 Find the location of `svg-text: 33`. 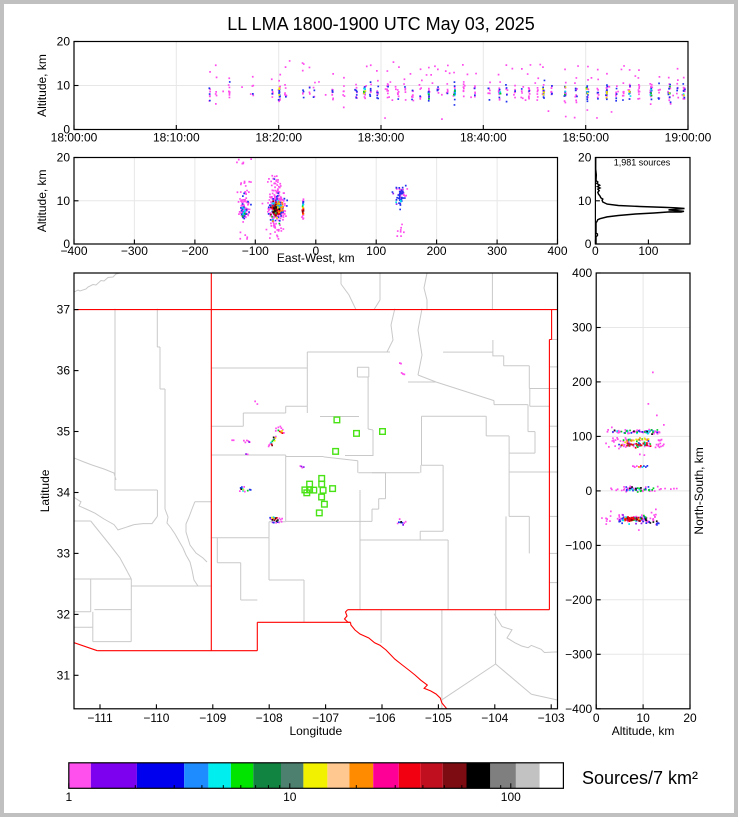

svg-text: 33 is located at coordinates (64, 553).